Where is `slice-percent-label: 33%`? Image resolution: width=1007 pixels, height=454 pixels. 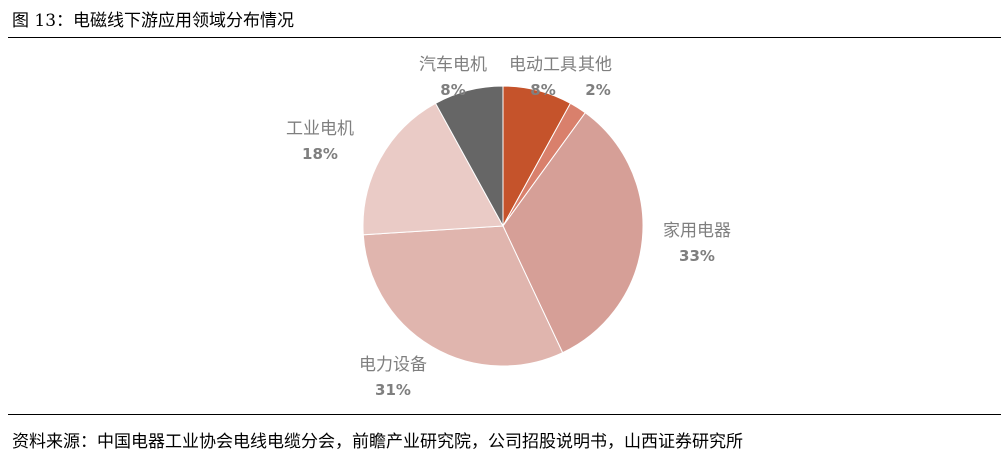 slice-percent-label: 33% is located at coordinates (697, 256).